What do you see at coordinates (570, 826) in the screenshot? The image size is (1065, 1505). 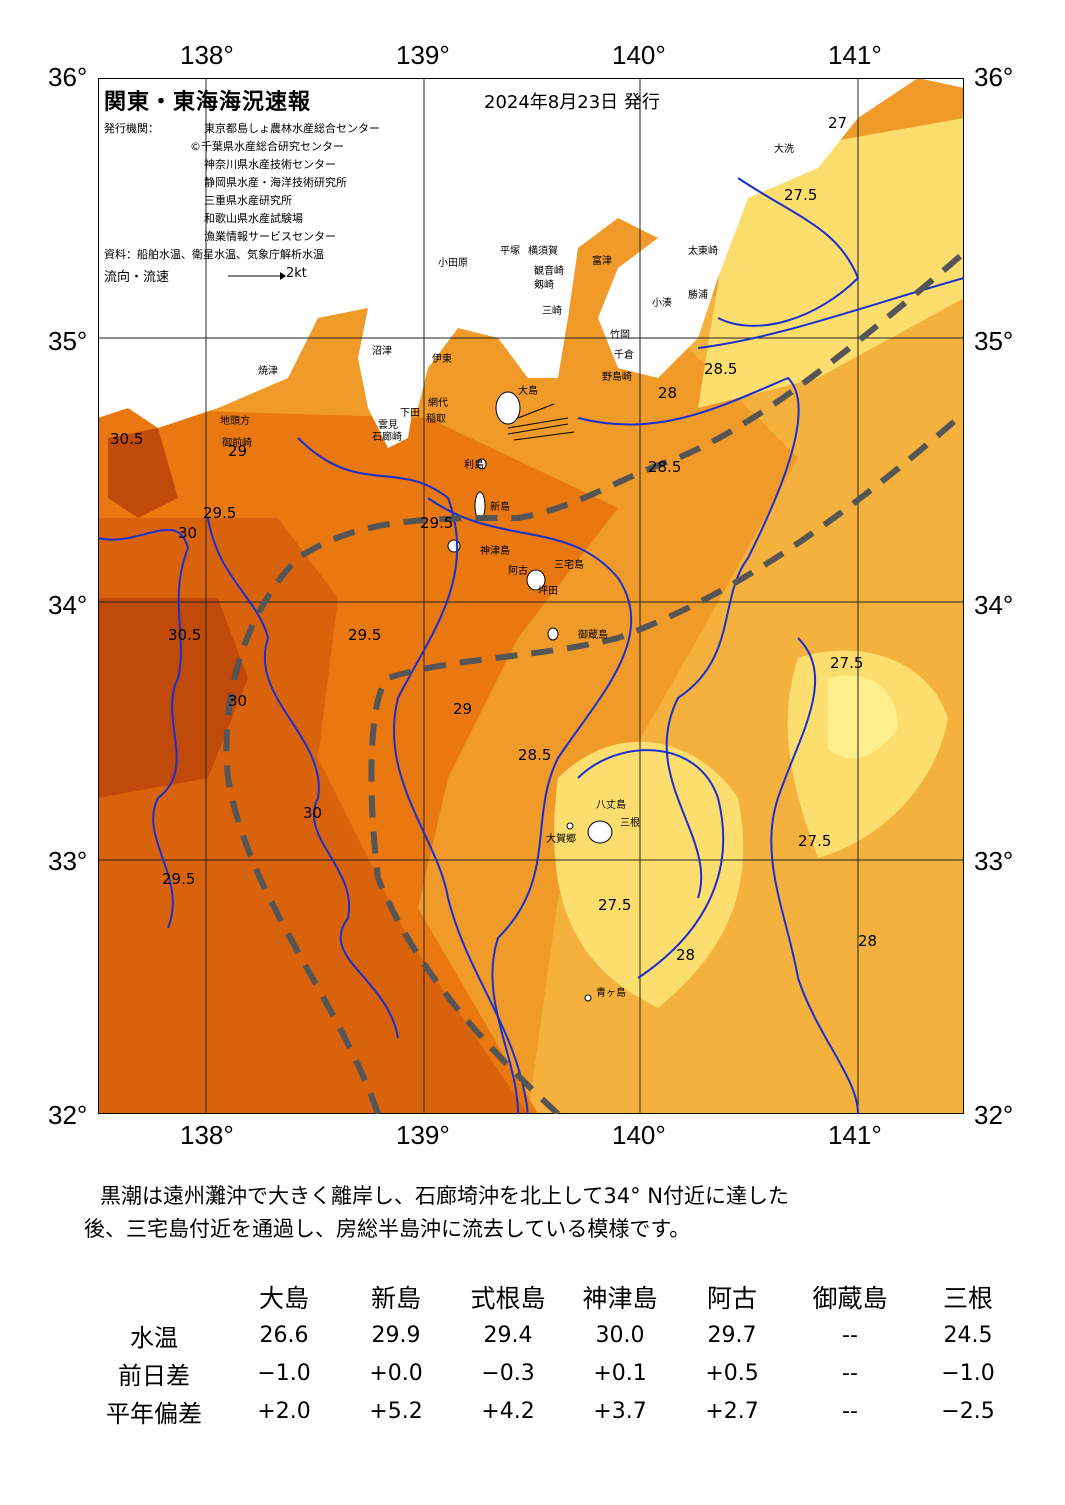 I see `island-hachijokojima` at bounding box center [570, 826].